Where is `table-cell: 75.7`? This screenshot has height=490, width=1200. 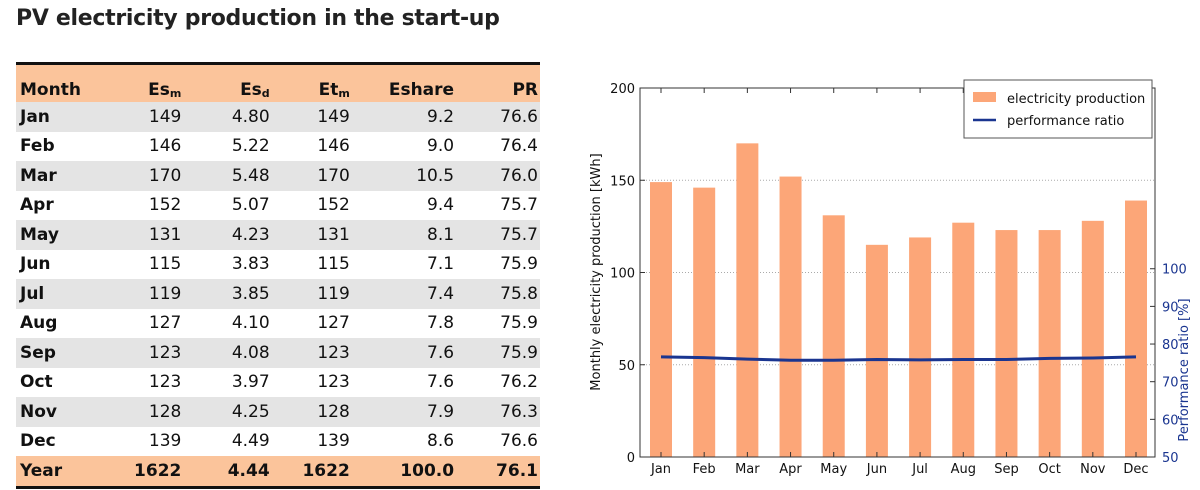 table-cell: 75.7 is located at coordinates (498, 235).